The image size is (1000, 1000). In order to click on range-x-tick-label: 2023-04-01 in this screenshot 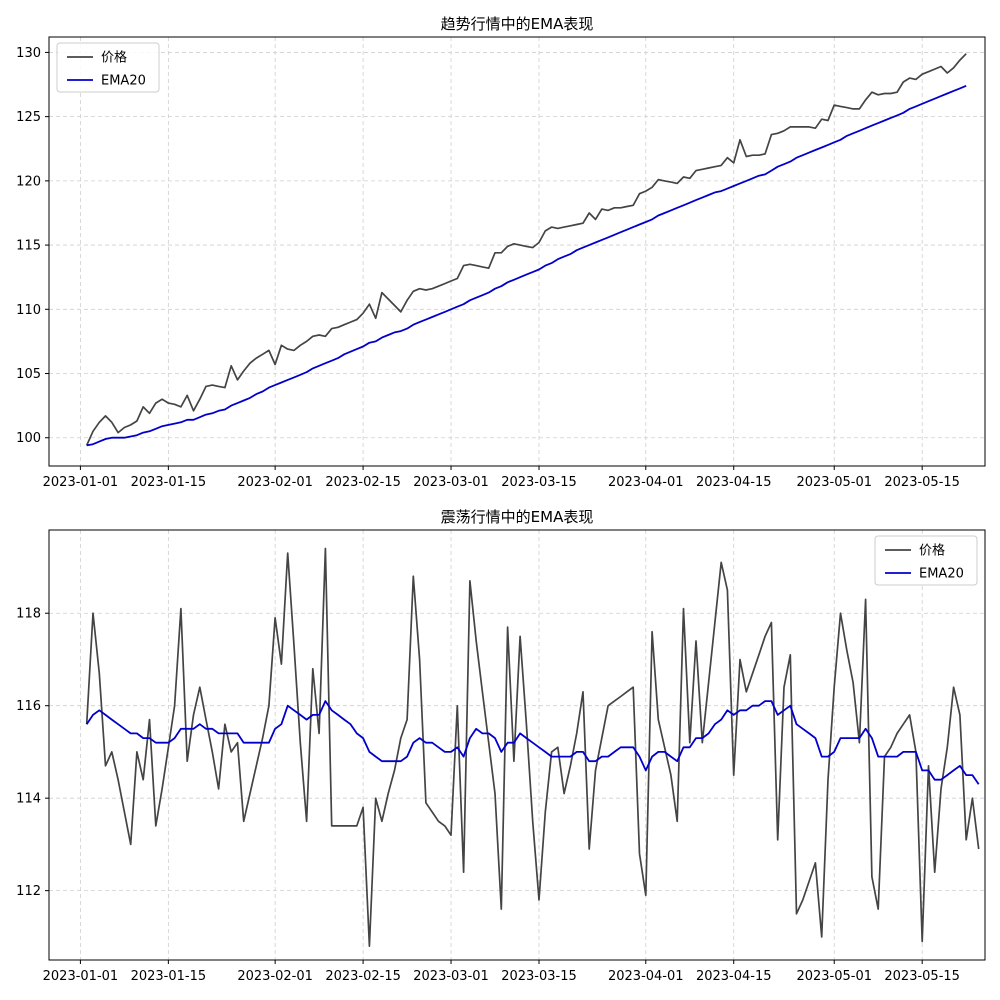, I will do `click(646, 976)`.